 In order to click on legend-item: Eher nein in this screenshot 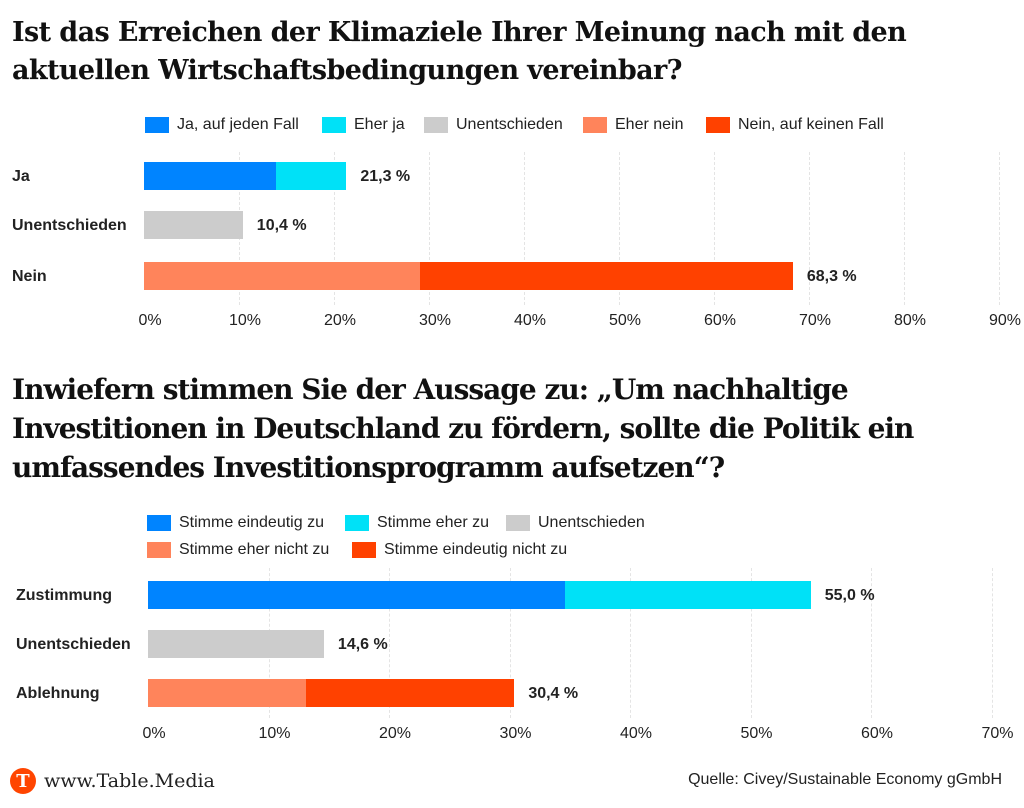, I will do `click(633, 125)`.